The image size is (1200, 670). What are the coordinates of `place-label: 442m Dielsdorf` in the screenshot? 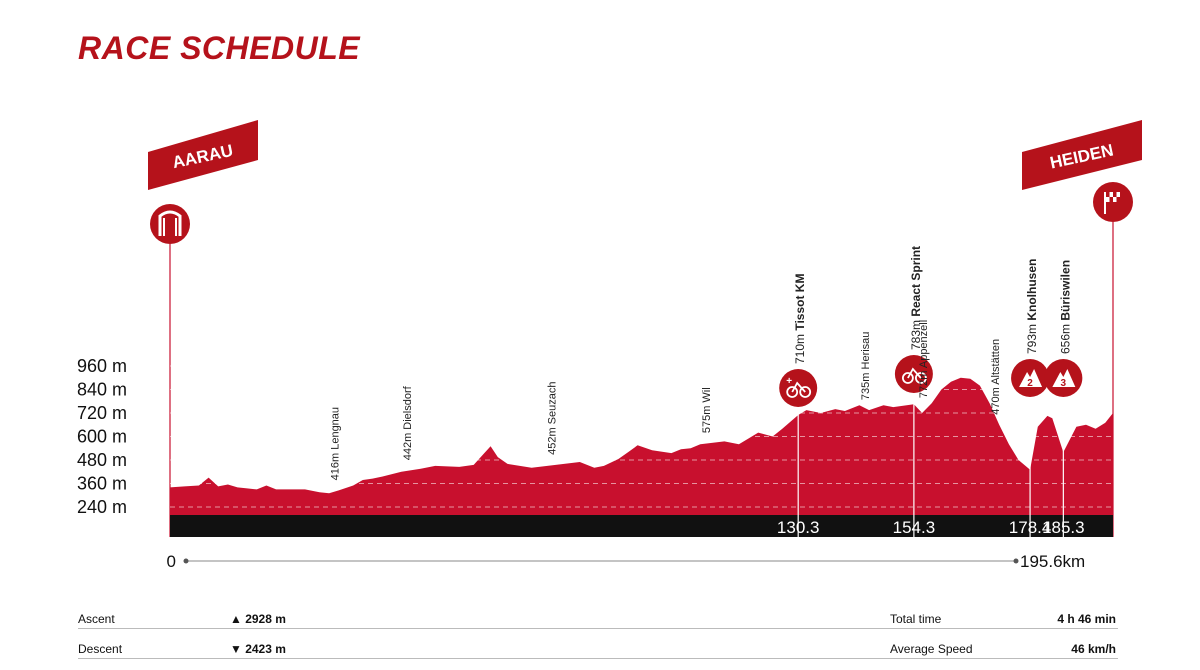 It's located at (408, 422).